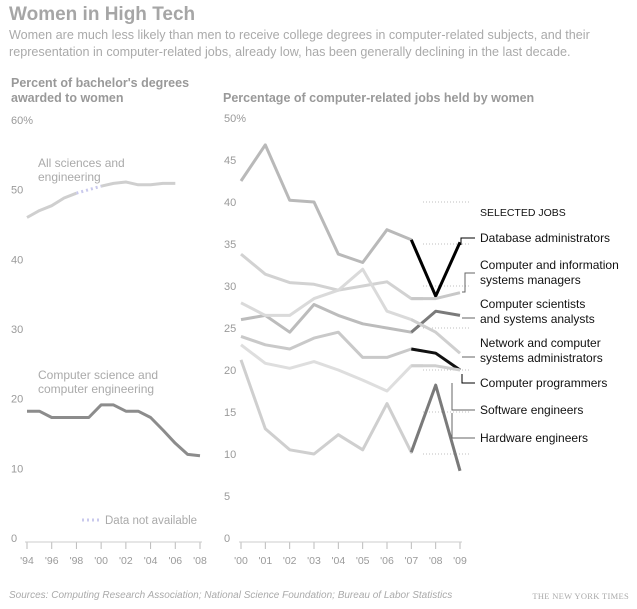 The image size is (637, 609). Describe the element at coordinates (436, 561) in the screenshot. I see `right-x-tick-label: '08` at that location.